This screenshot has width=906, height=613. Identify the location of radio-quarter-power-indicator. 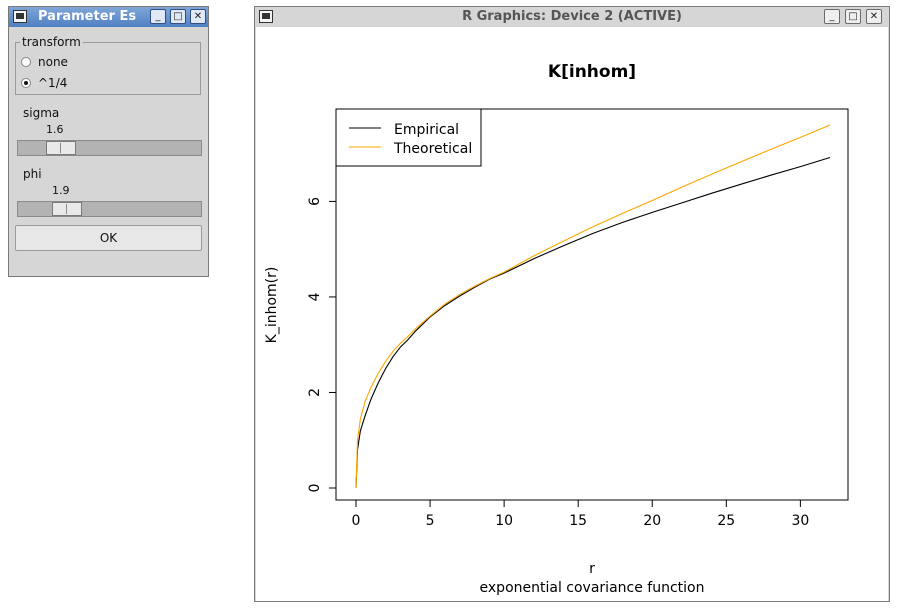
(26, 83).